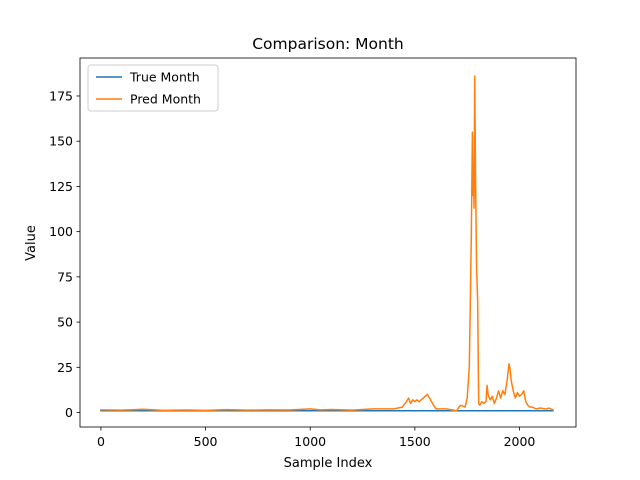  I want to click on y-tick-label: 75, so click(65, 276).